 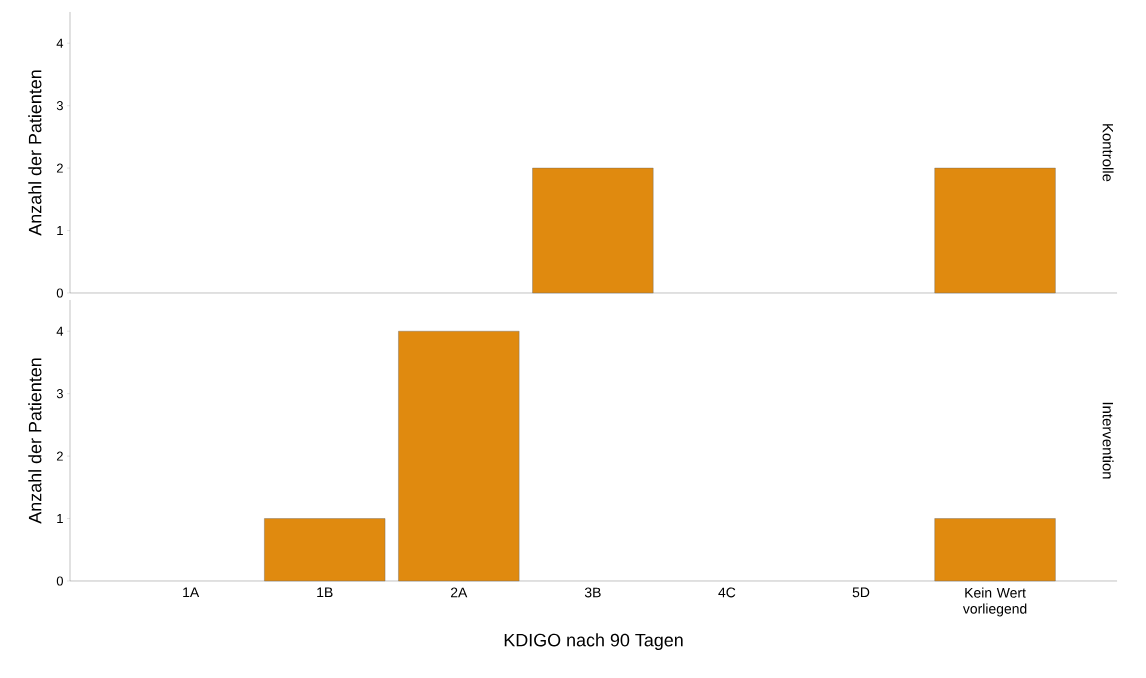 I want to click on x-tick-label: 2A, so click(x=459, y=592).